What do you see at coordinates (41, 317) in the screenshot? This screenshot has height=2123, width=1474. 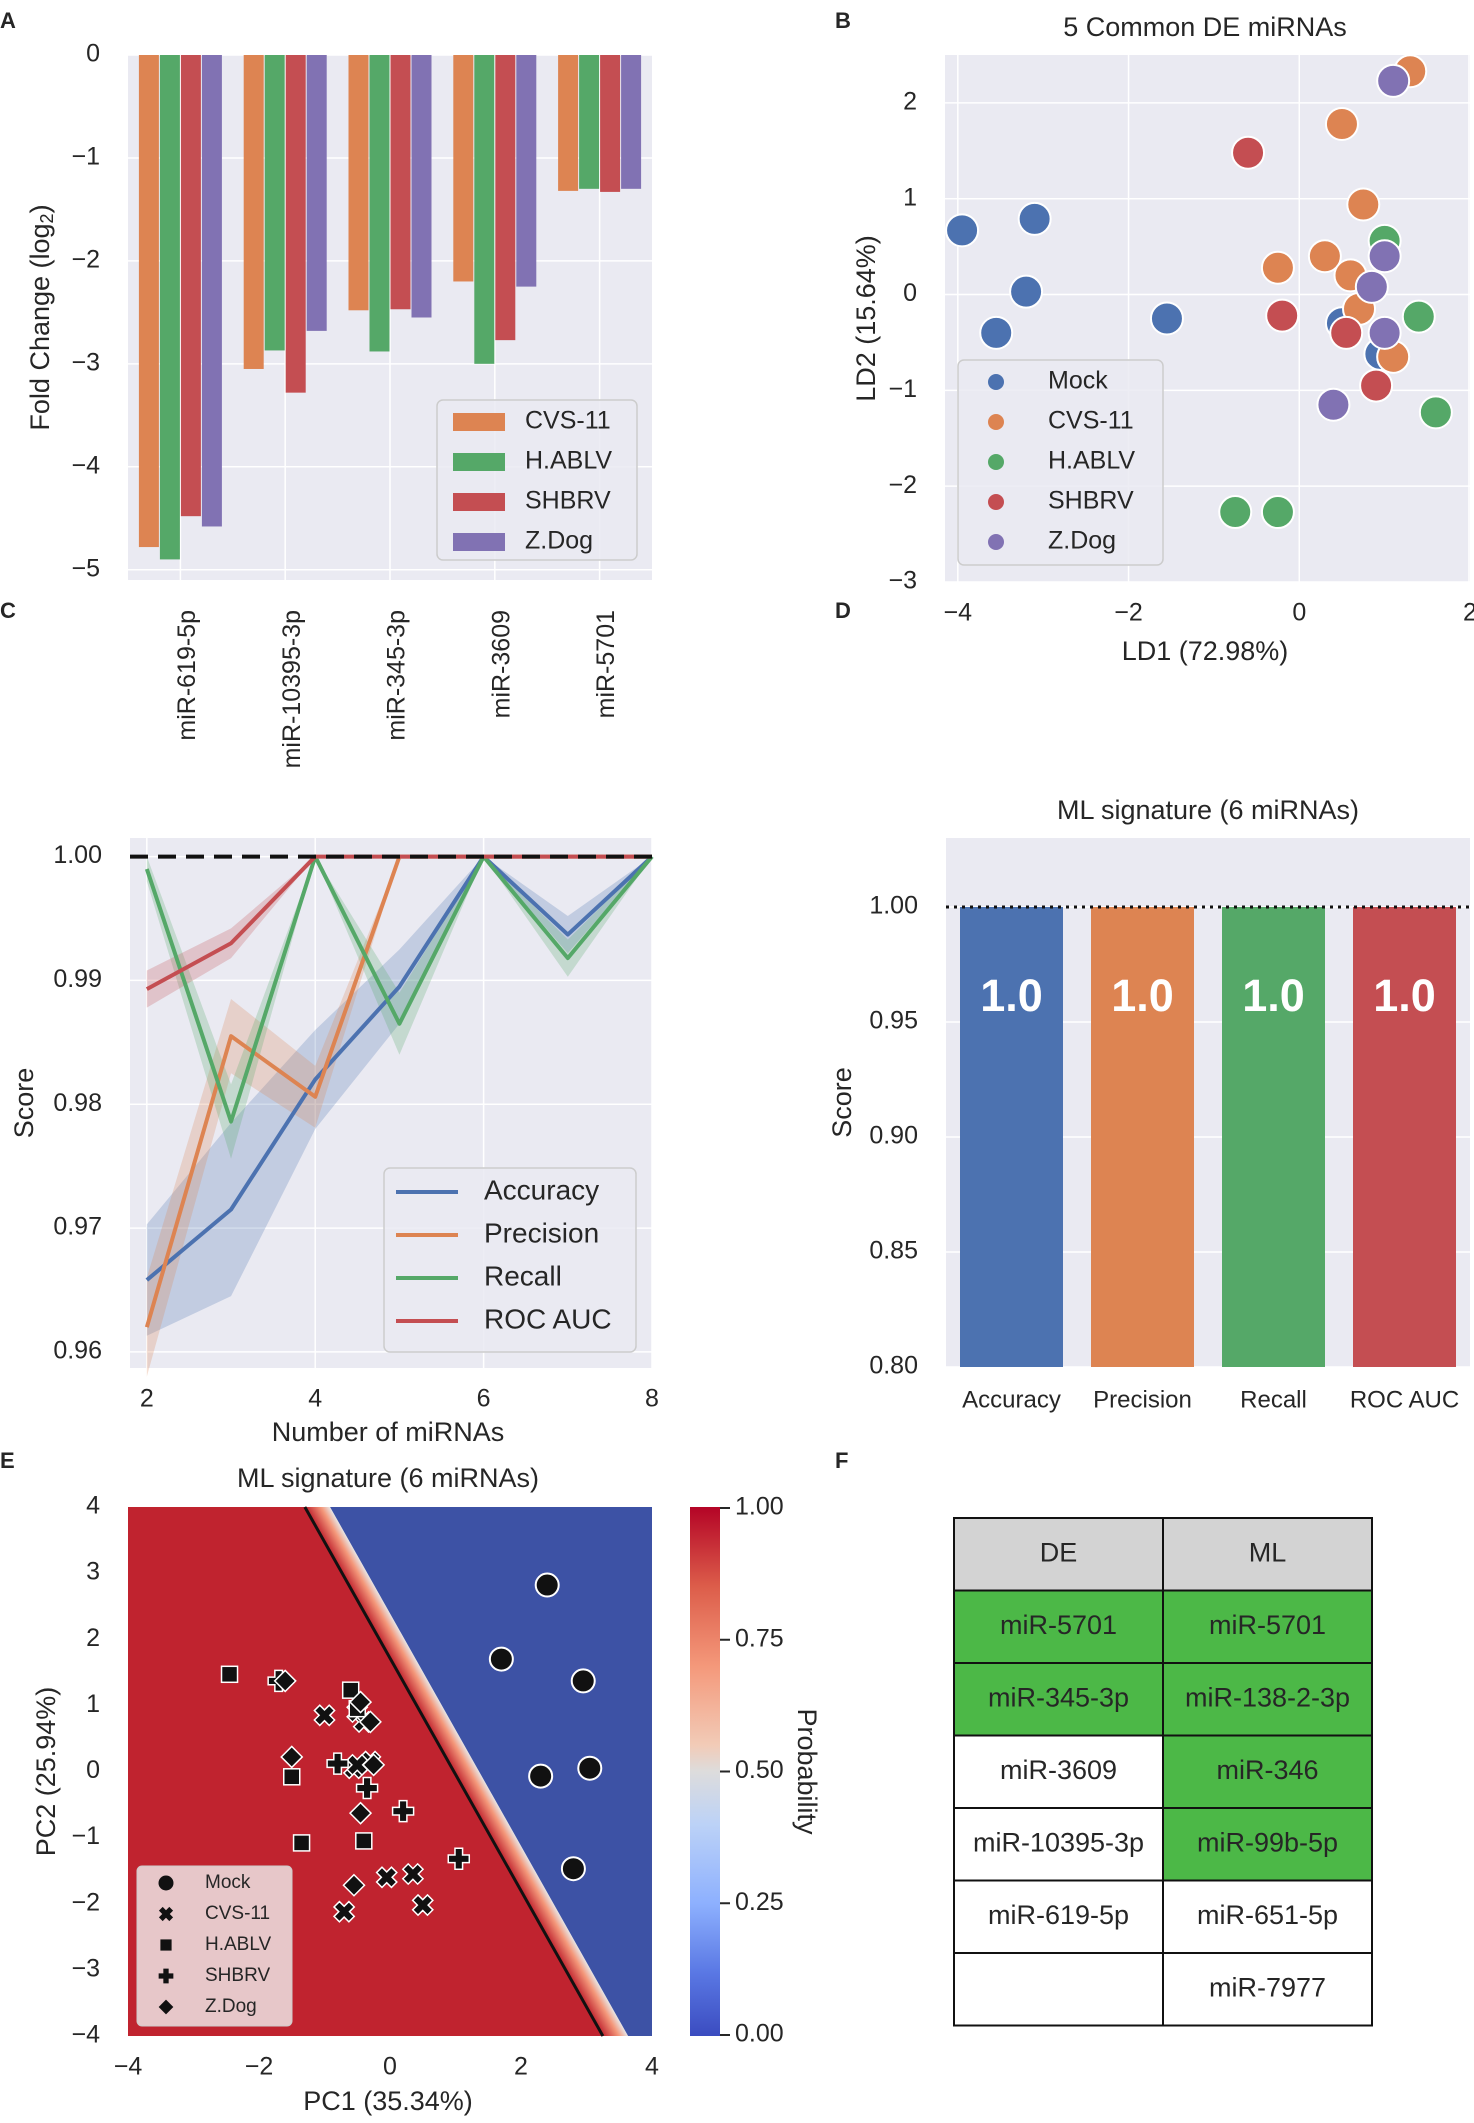 I see `y-axis-label: Fold Change (log2)` at bounding box center [41, 317].